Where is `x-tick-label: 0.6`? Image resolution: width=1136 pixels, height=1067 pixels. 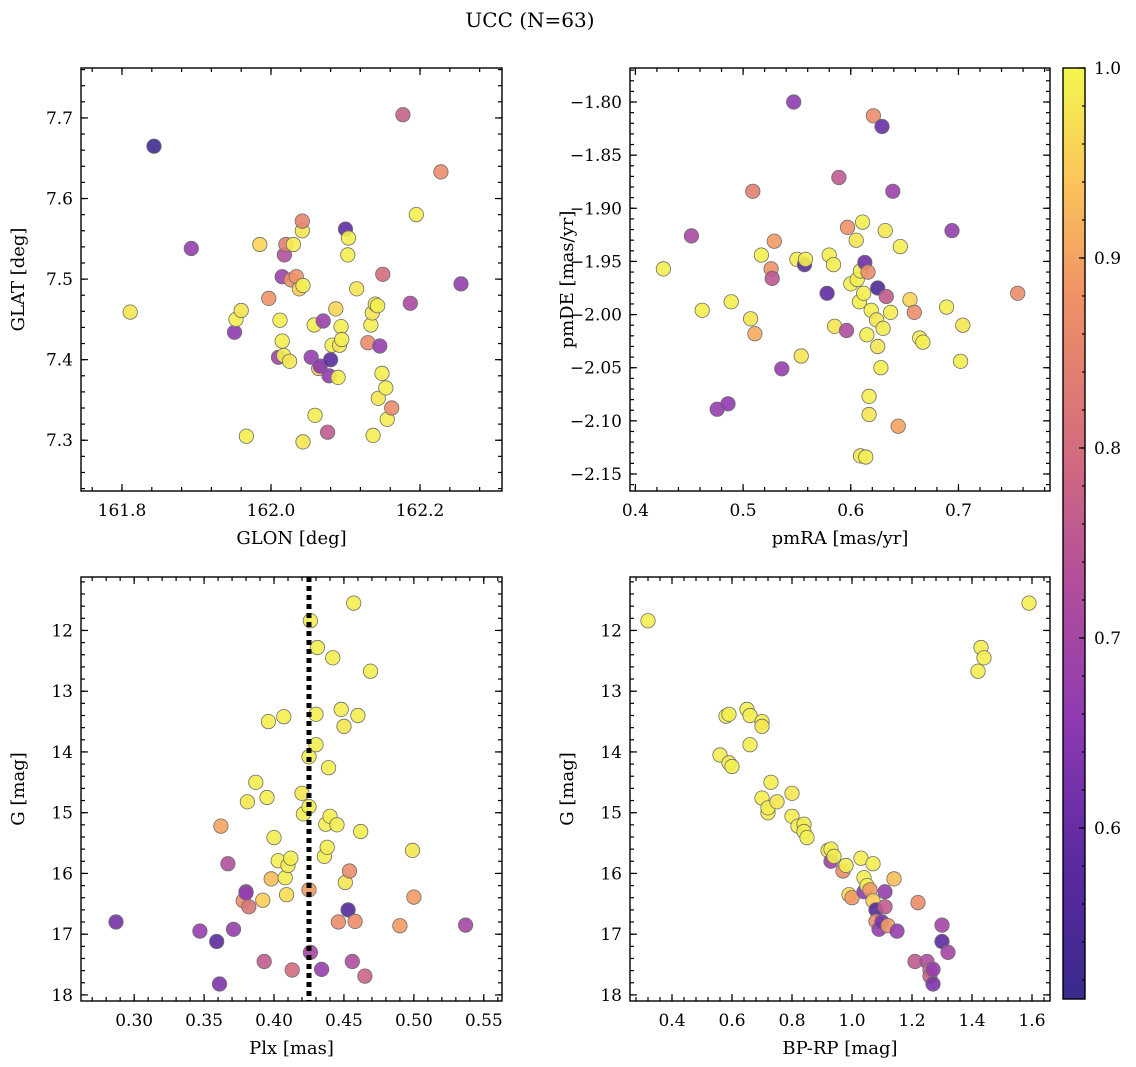 x-tick-label: 0.6 is located at coordinates (850, 511).